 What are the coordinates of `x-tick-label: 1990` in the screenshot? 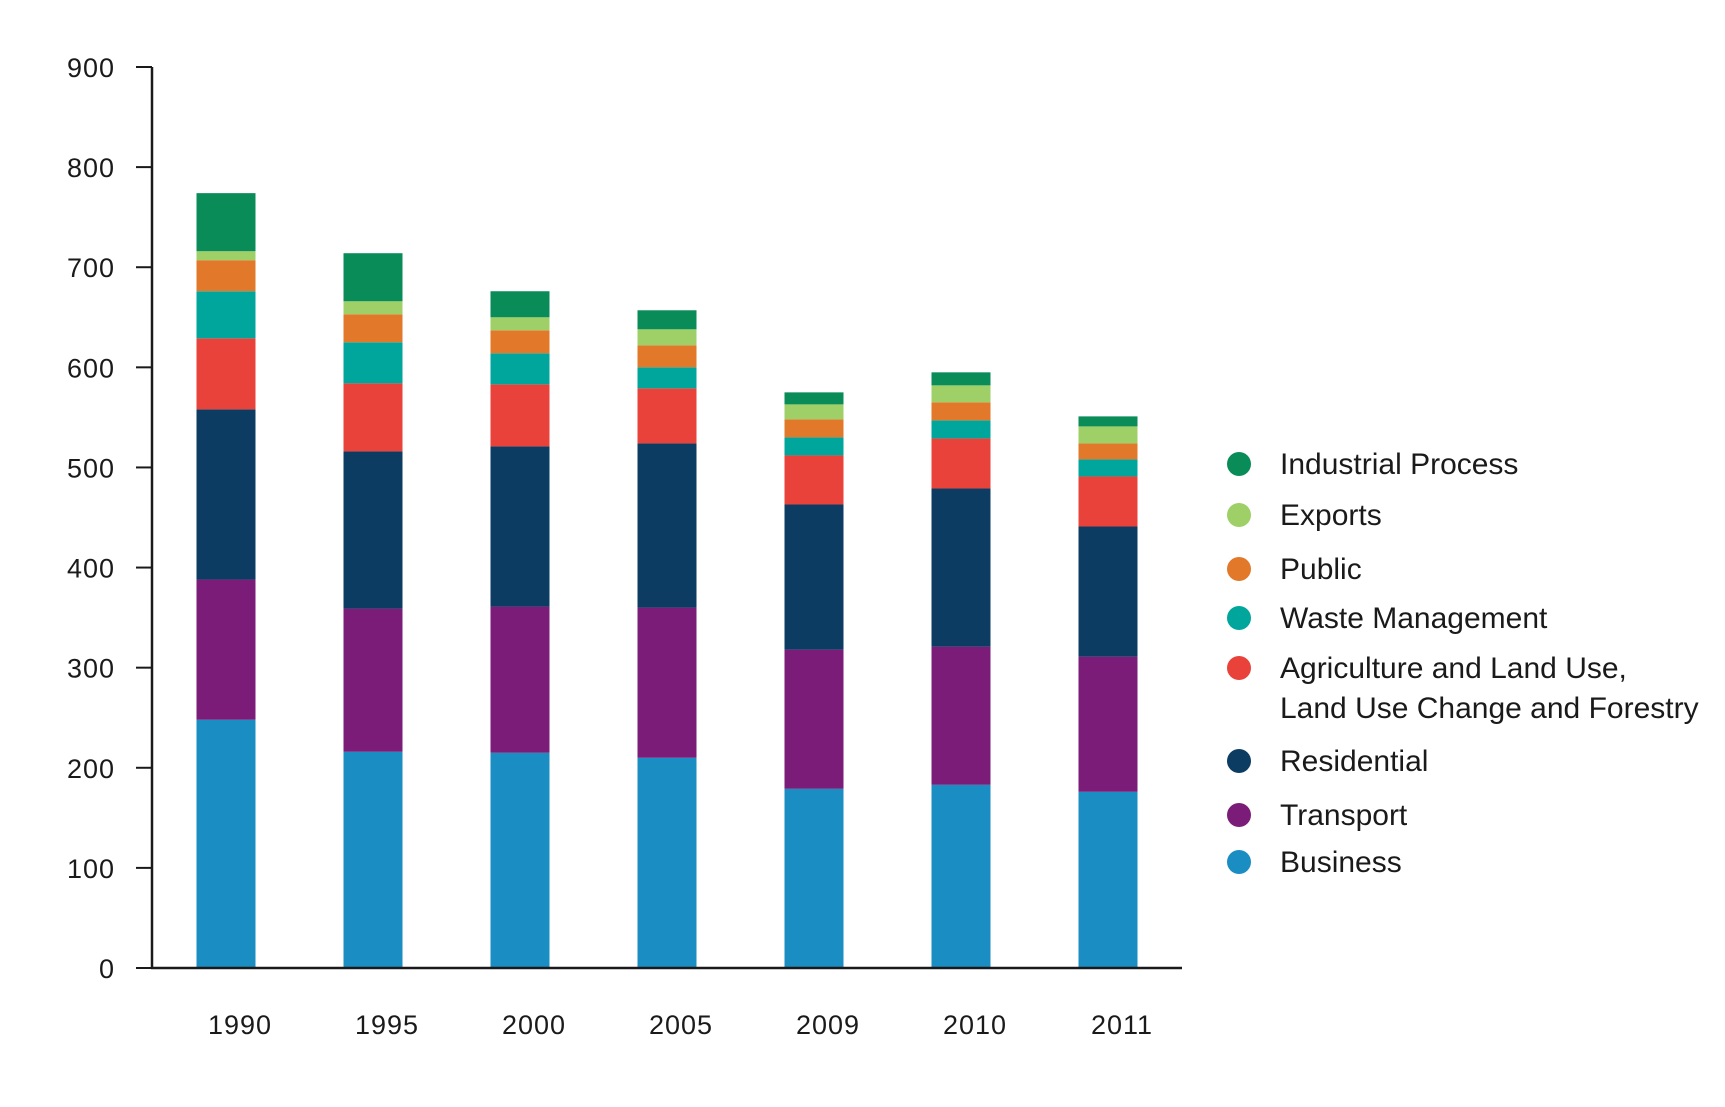 It's located at (240, 1025).